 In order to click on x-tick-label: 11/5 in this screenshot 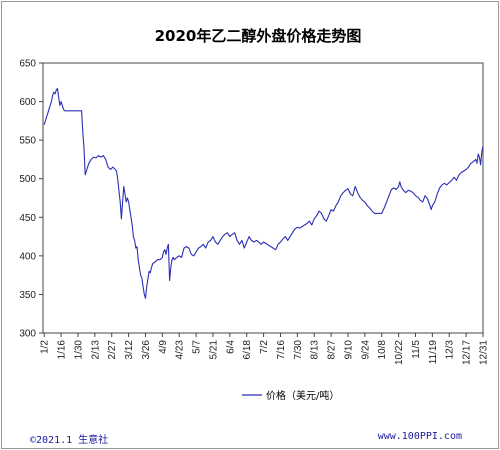, I will do `click(416, 349)`.